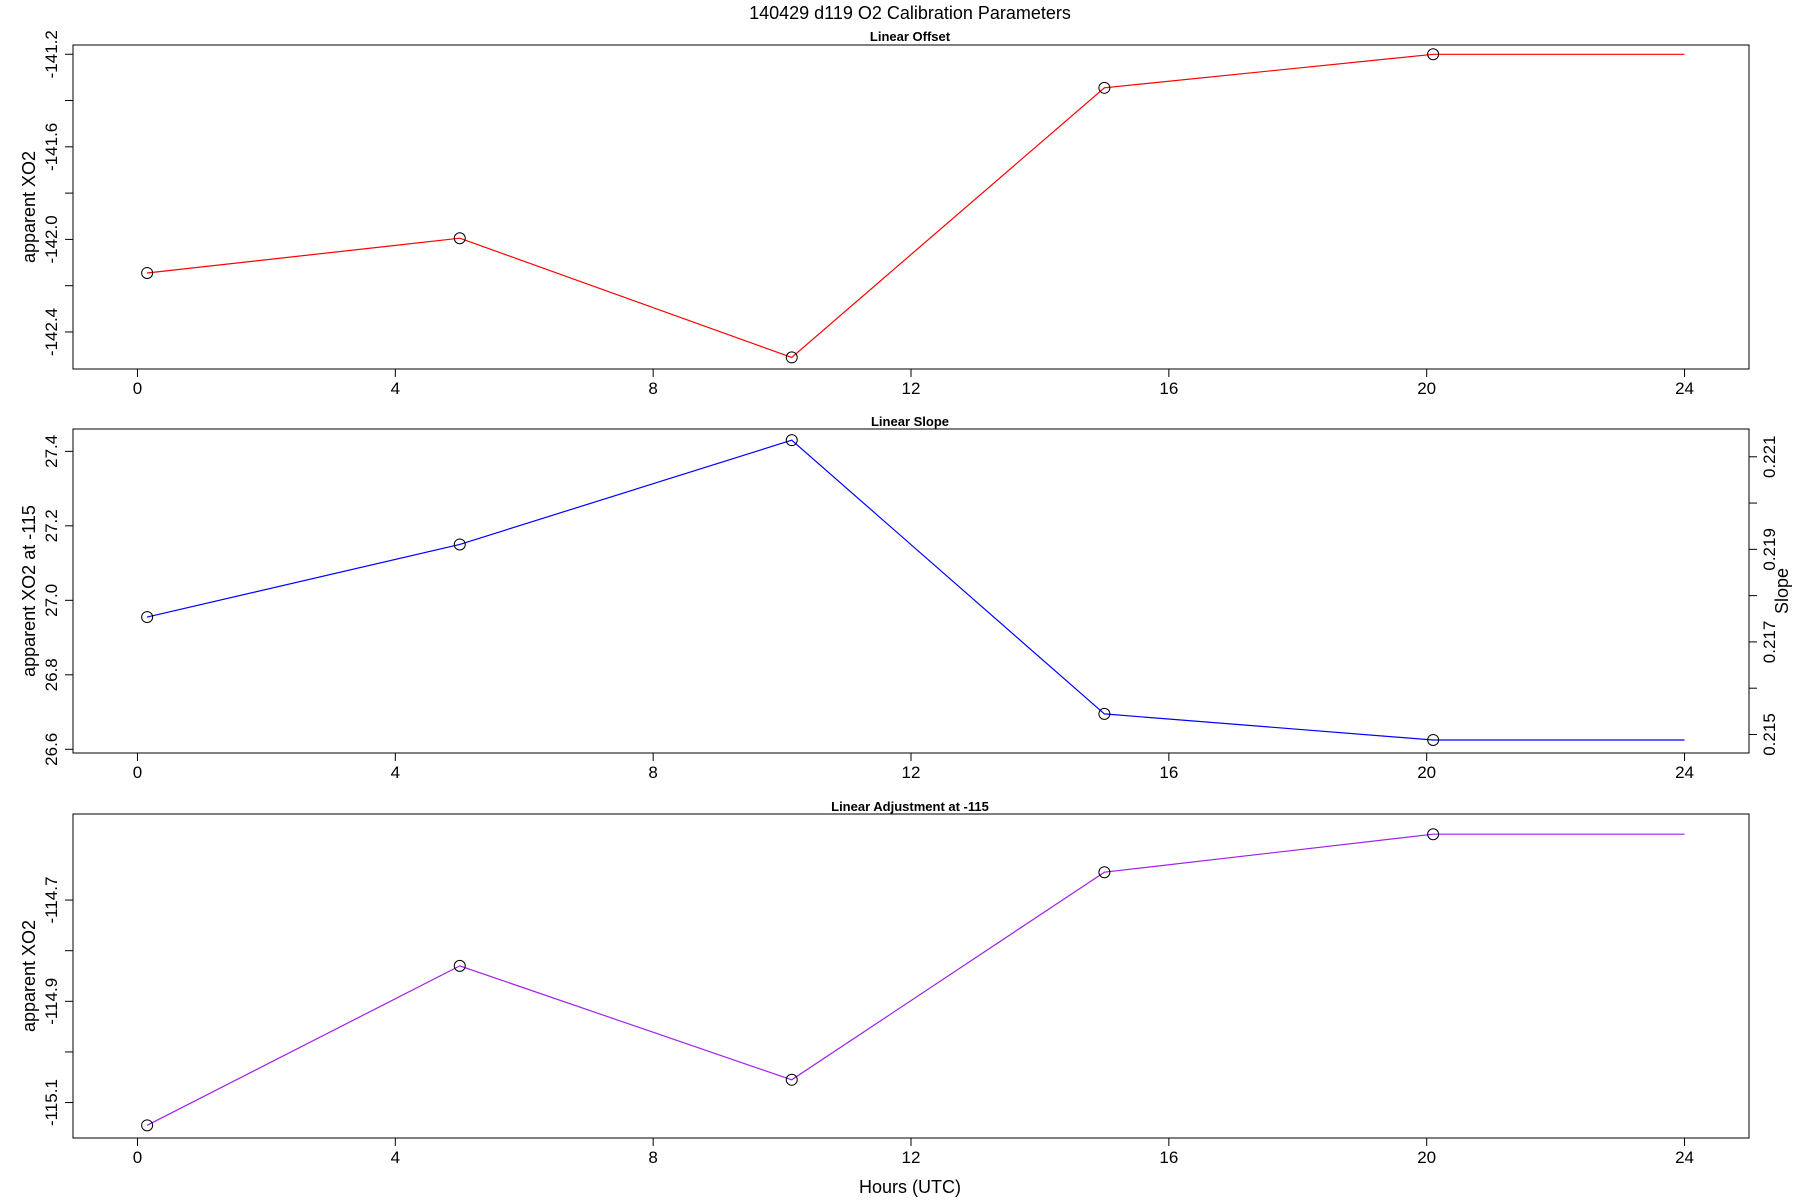  I want to click on y-tick-label: -114.9, so click(51, 1001).